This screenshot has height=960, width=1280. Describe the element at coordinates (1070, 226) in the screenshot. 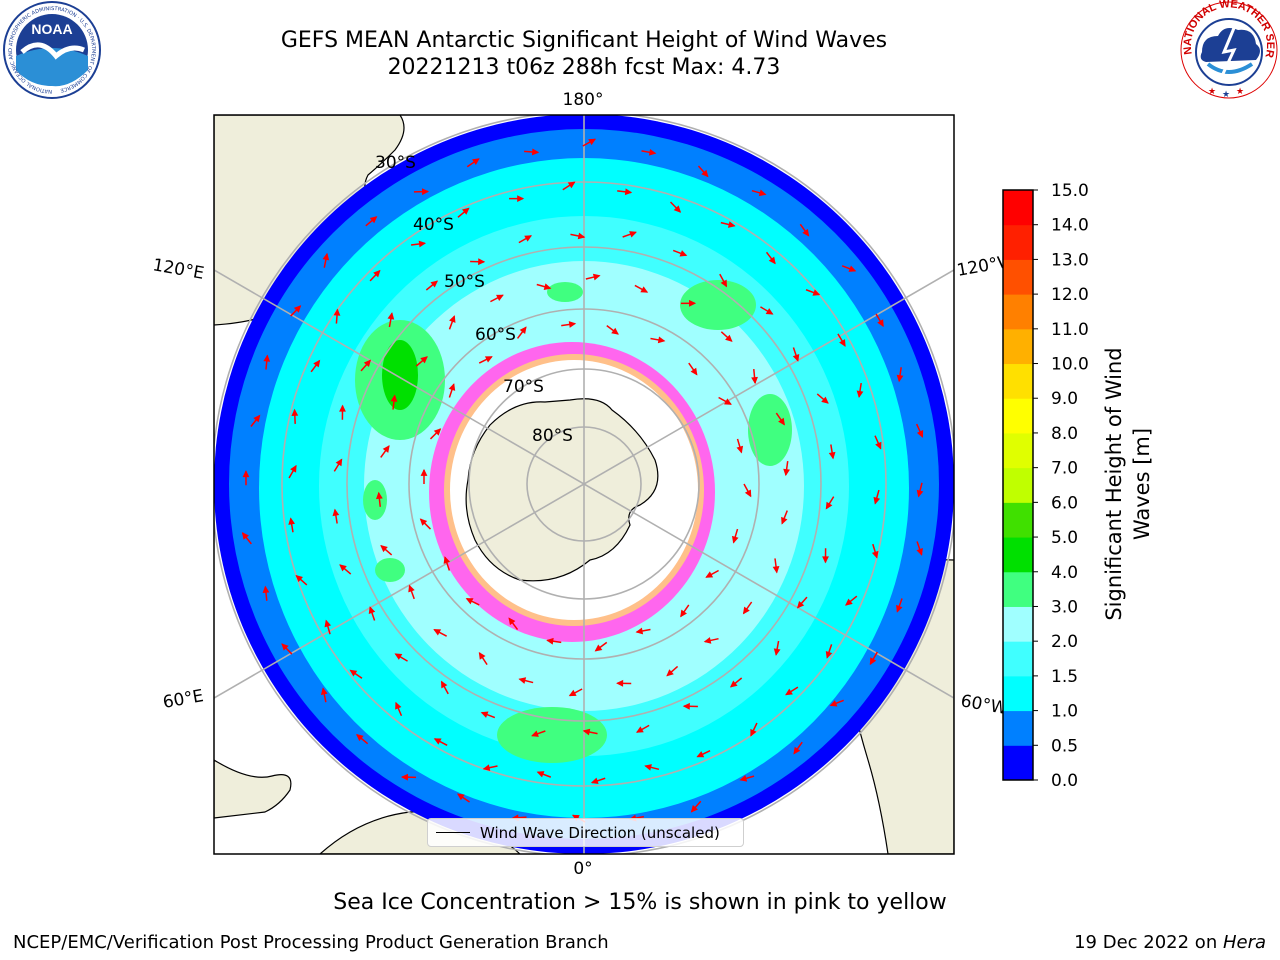

I see `colorbar-tick-label: 14.0` at that location.